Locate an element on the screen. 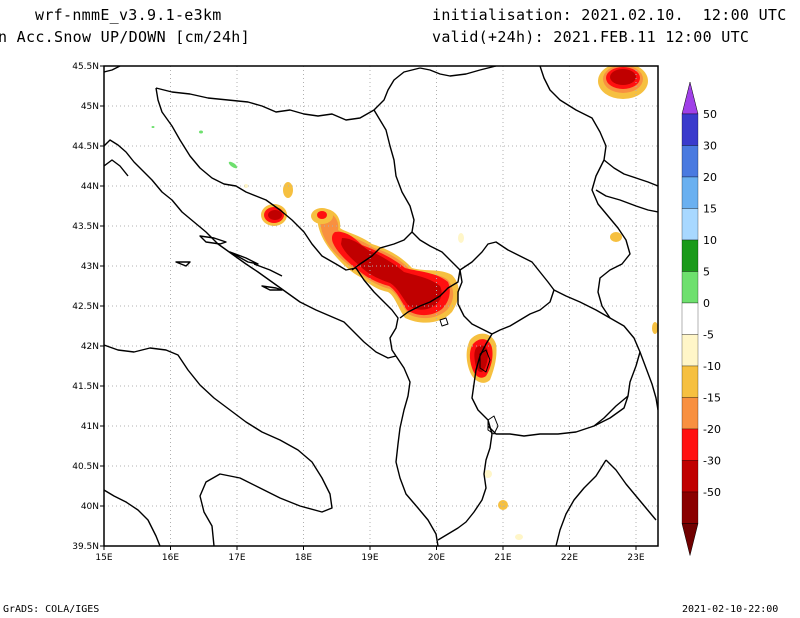 This screenshot has width=800, height=618. lon-label: 17E is located at coordinates (236, 558).